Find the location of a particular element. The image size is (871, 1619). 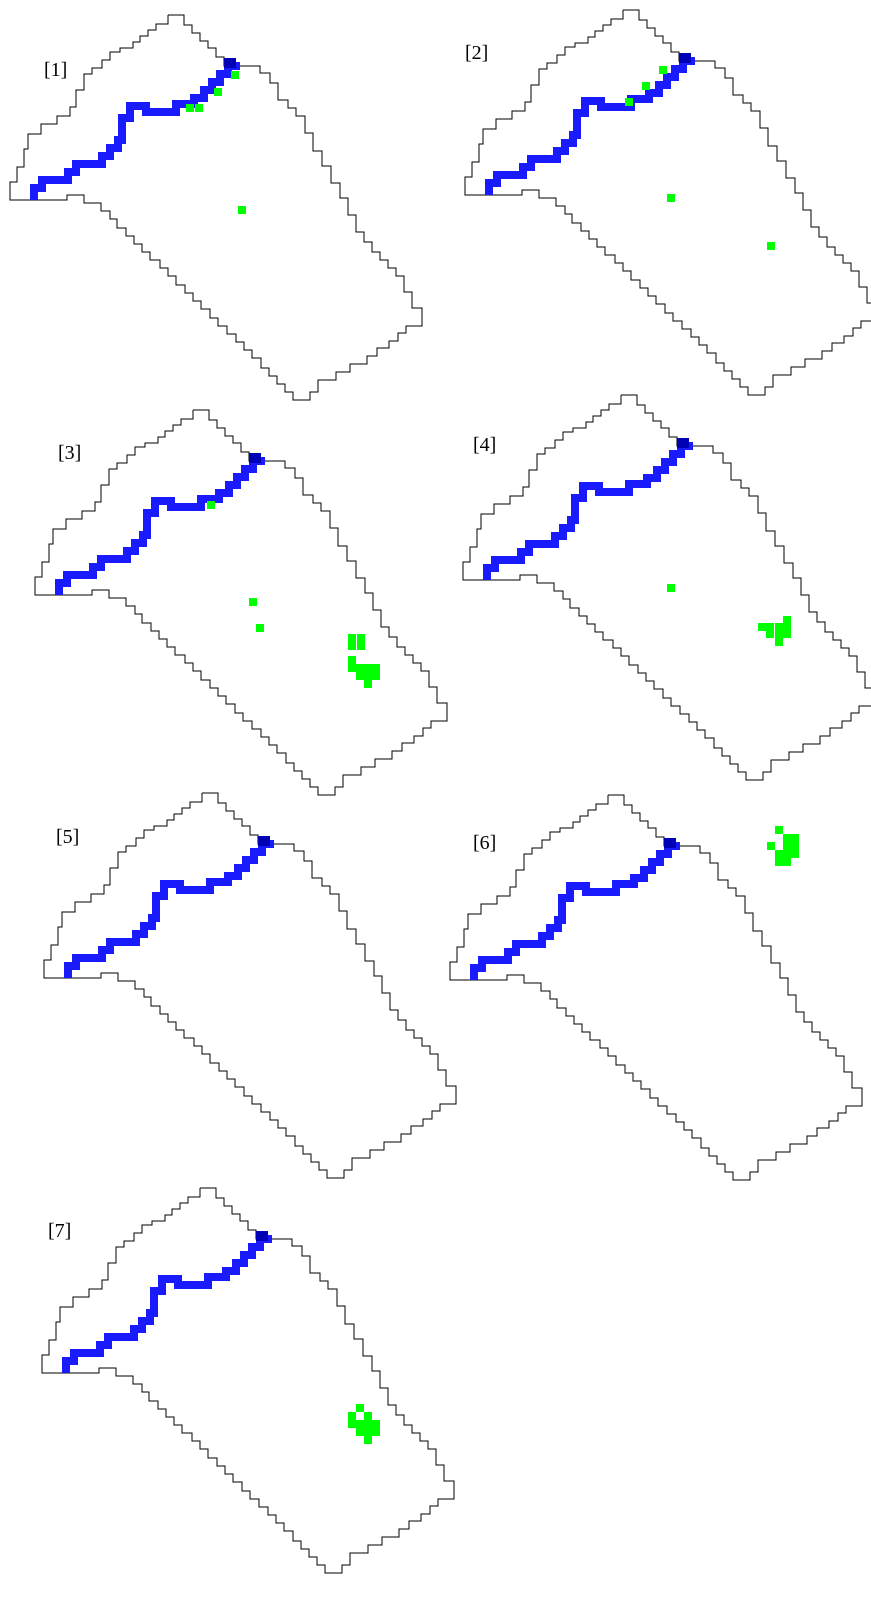

panel-label: [7] is located at coordinates (60, 1231).